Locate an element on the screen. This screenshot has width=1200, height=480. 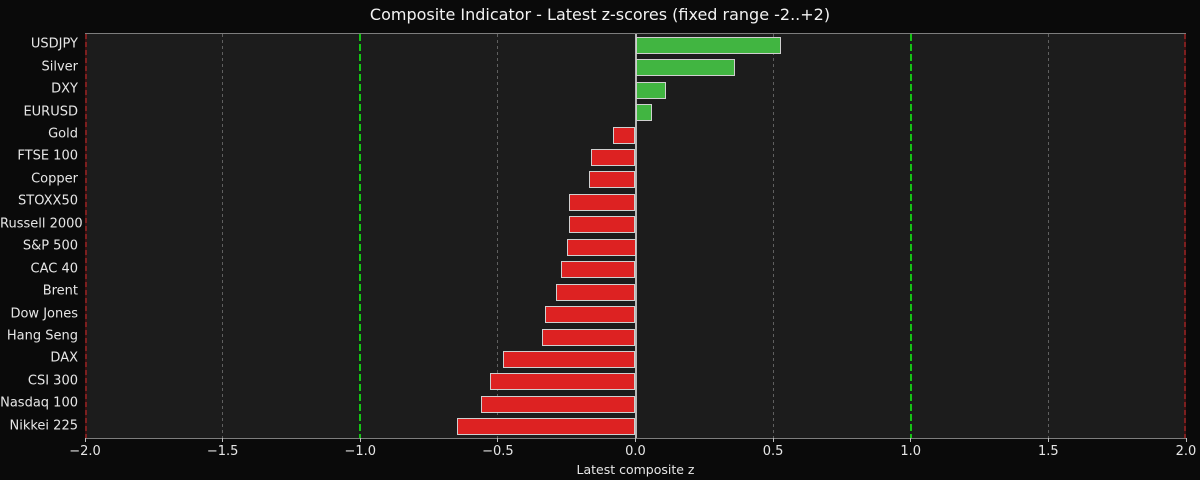
bar-stoxx50 is located at coordinates (602, 202).